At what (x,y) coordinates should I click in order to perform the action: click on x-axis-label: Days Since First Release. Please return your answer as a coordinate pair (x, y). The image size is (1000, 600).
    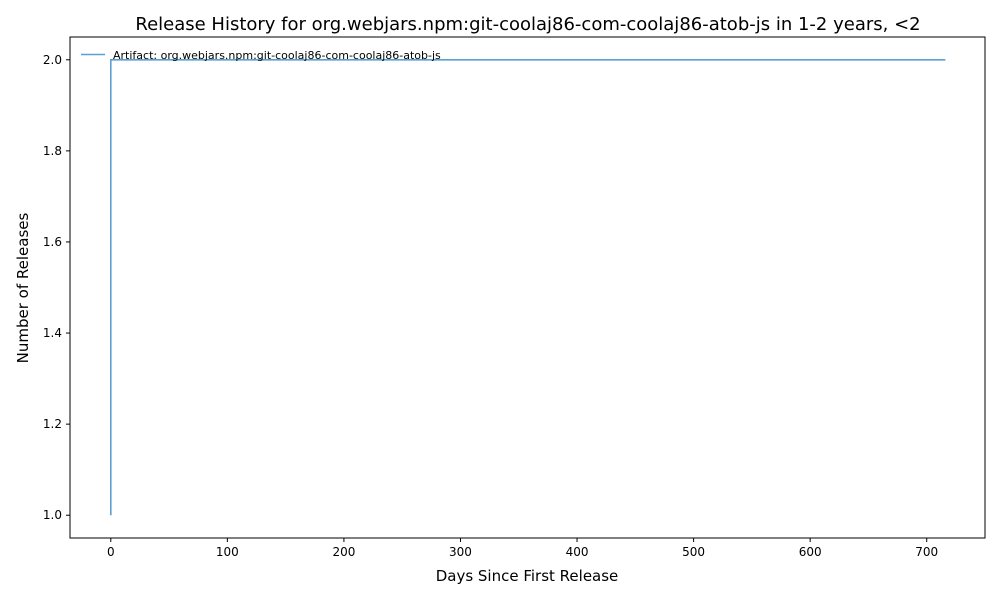
    Looking at the image, I should click on (527, 576).